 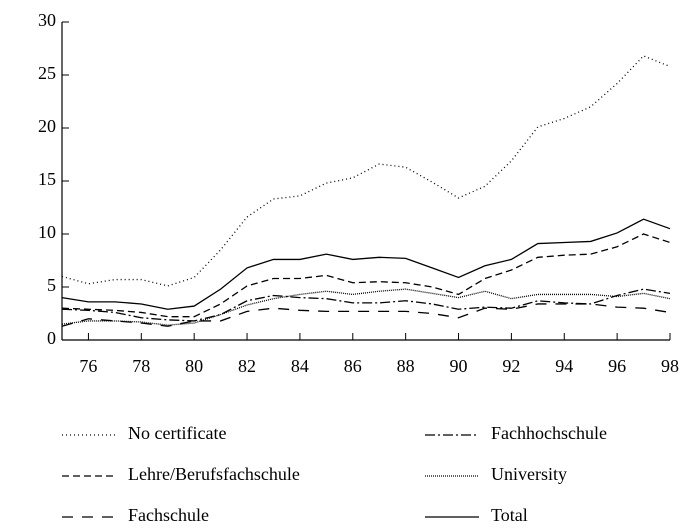 I want to click on legend-label: University, so click(x=529, y=474).